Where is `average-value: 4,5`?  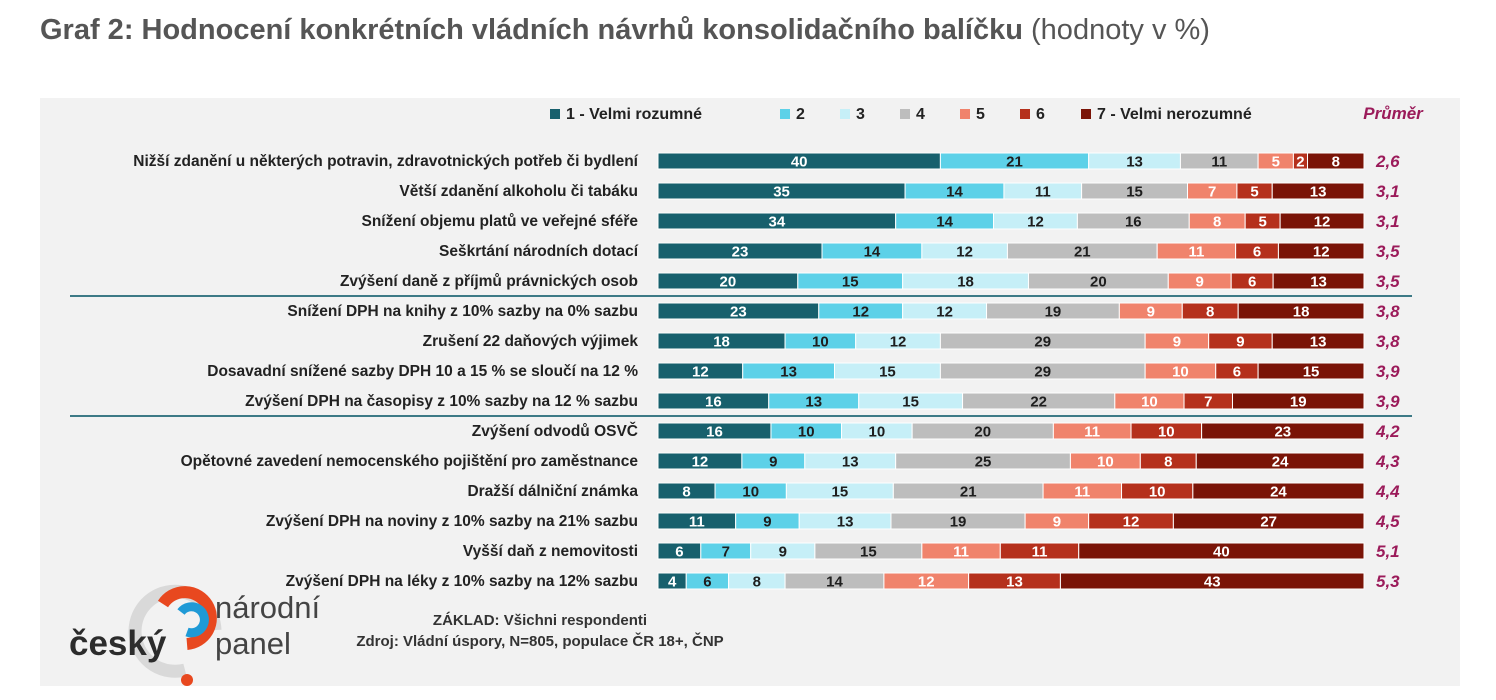 average-value: 4,5 is located at coordinates (1387, 521).